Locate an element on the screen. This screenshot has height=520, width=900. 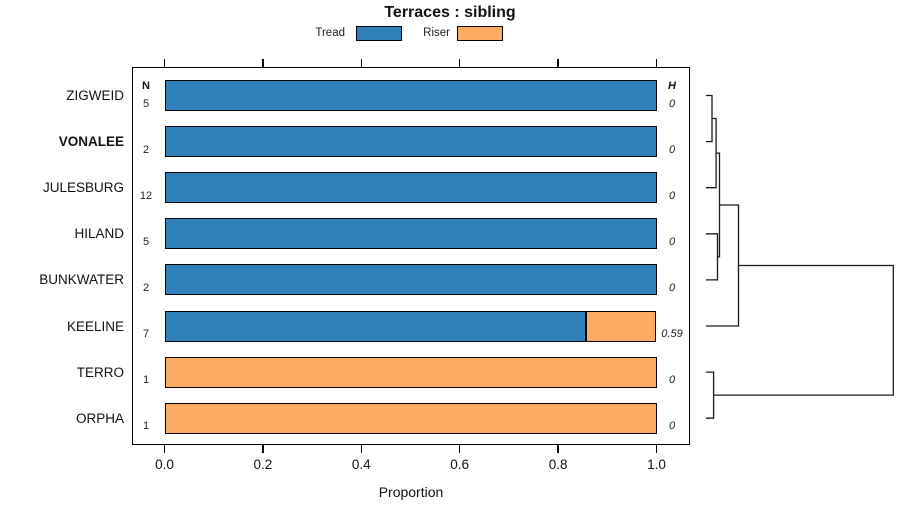
axis-tick-label: 0.2 is located at coordinates (263, 464).